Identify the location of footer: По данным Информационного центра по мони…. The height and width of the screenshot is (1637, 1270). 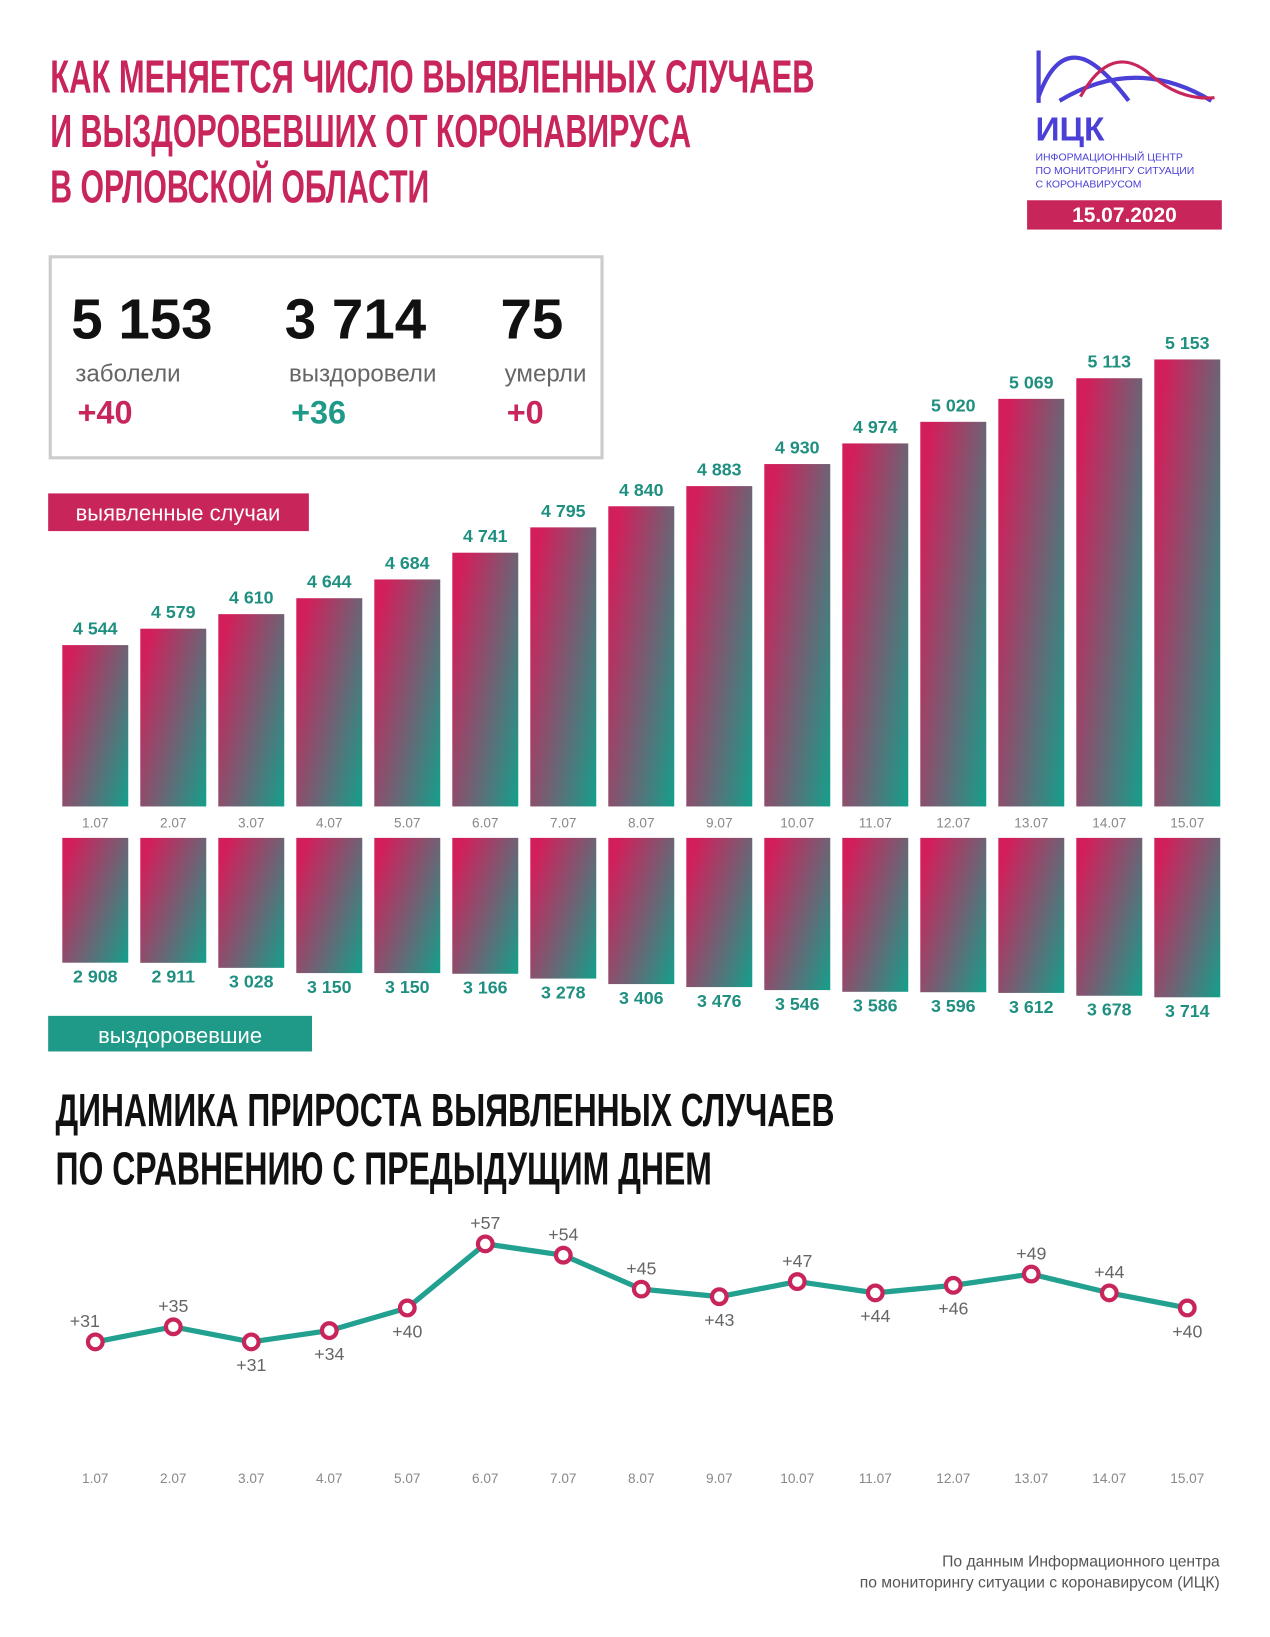
(1040, 1573).